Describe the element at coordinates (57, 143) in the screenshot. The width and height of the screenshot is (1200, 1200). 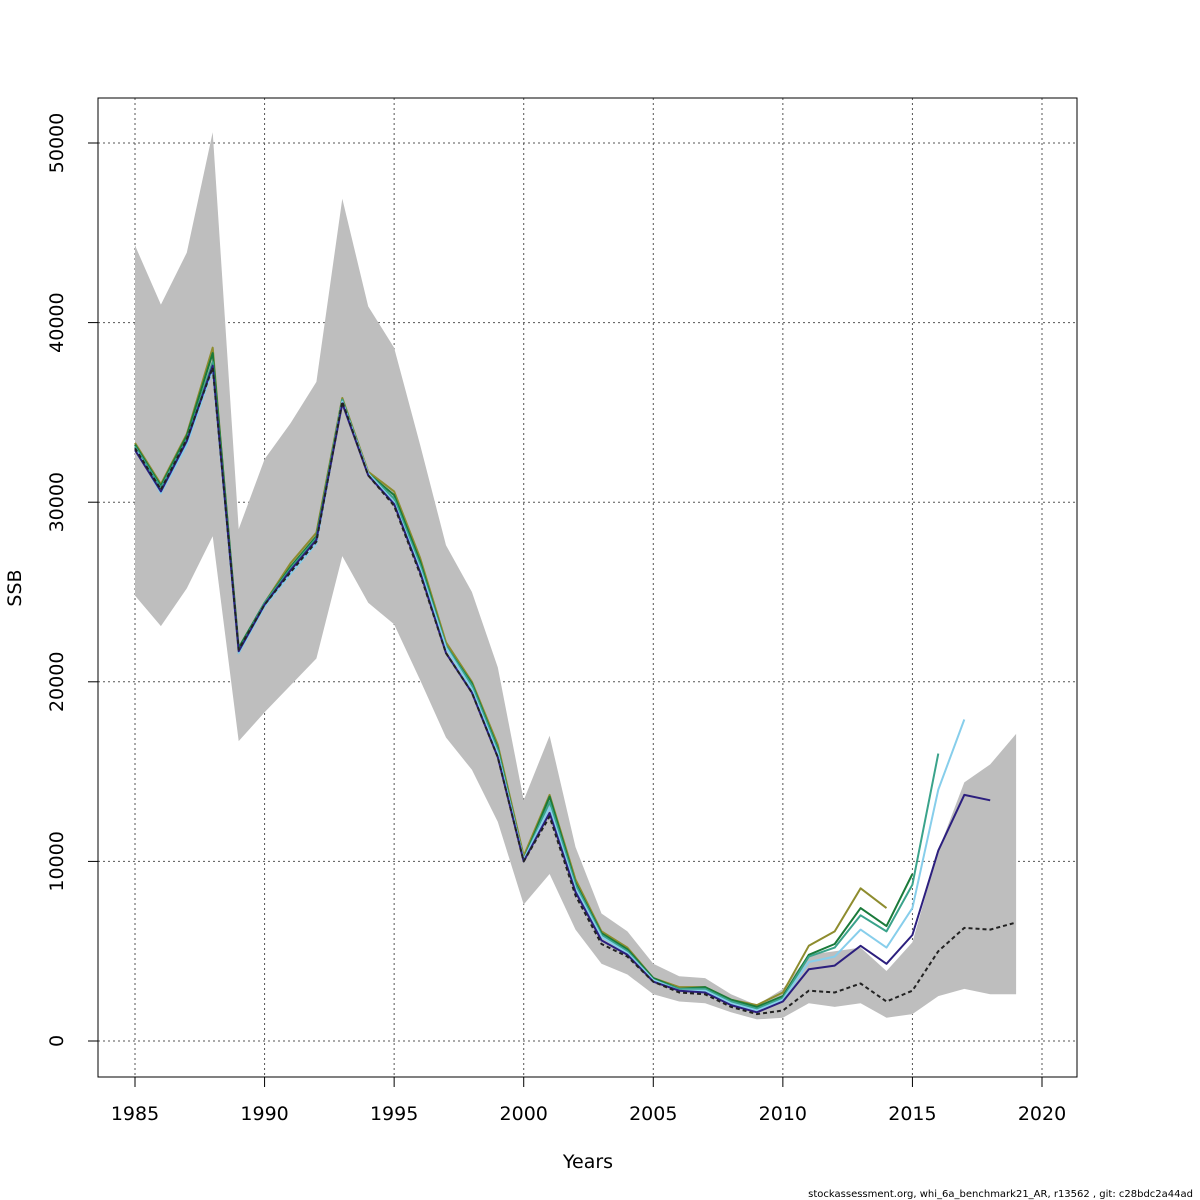
I see `y-tick-label-5: 50000` at that location.